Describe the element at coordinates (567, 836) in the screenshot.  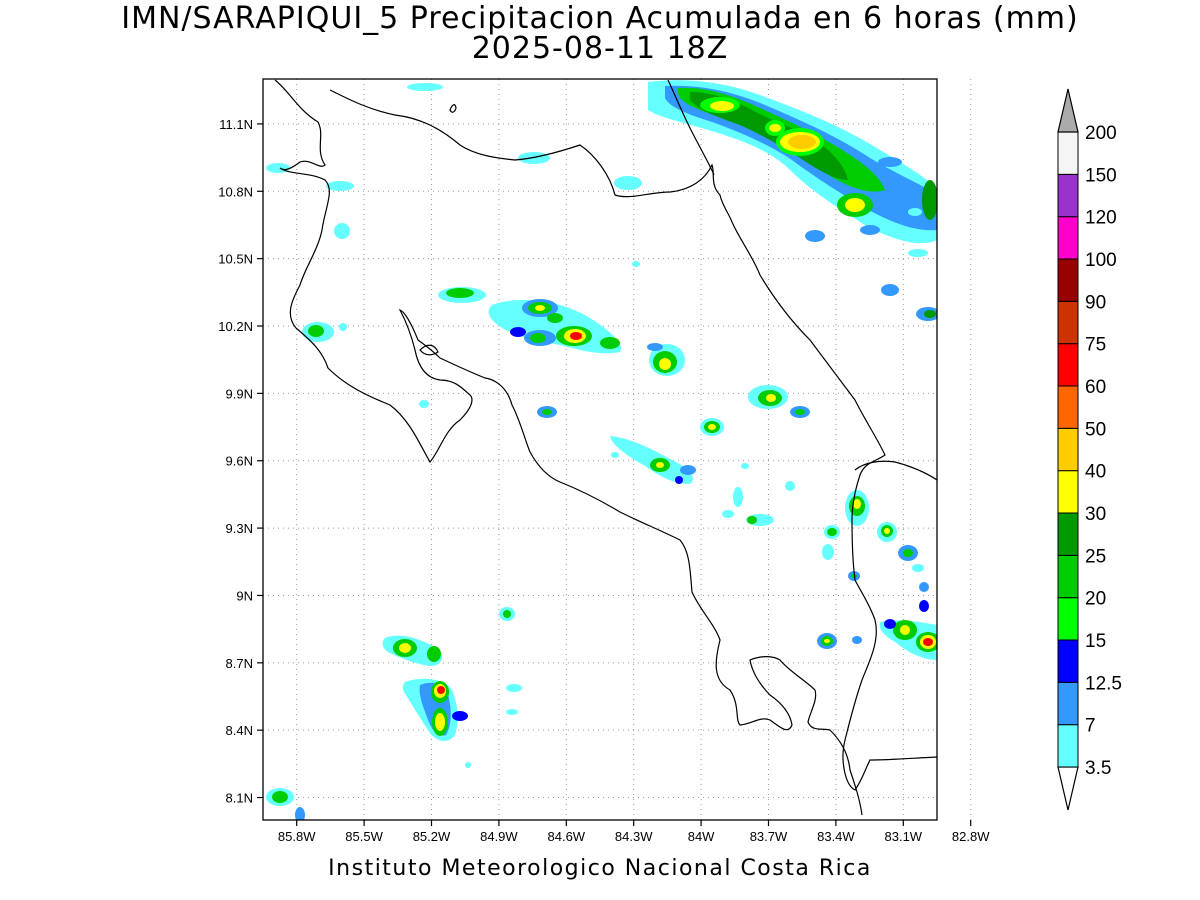
I see `lon-tick-label: 84.6W` at that location.